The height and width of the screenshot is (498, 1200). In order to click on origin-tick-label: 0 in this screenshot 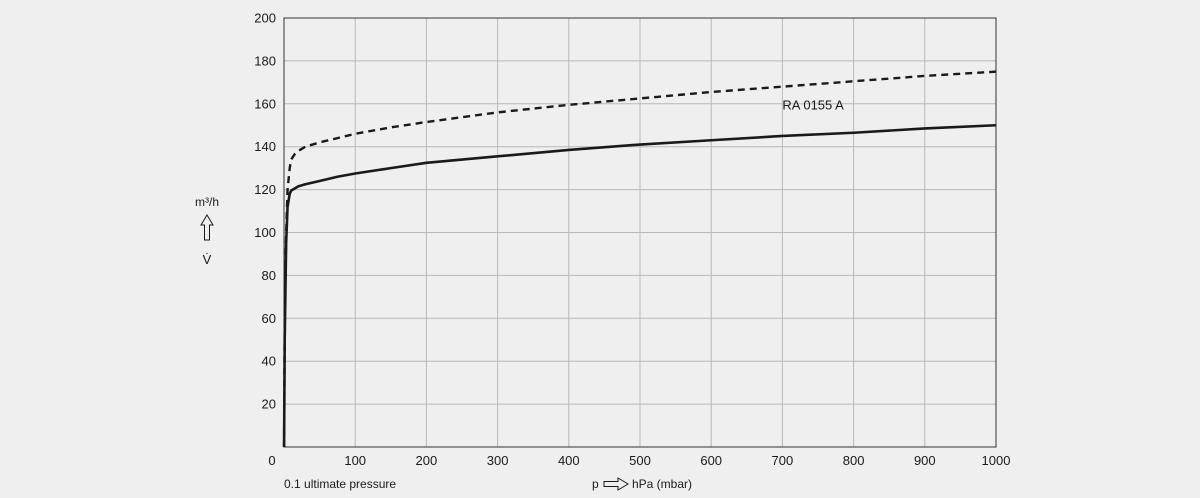, I will do `click(271, 460)`.